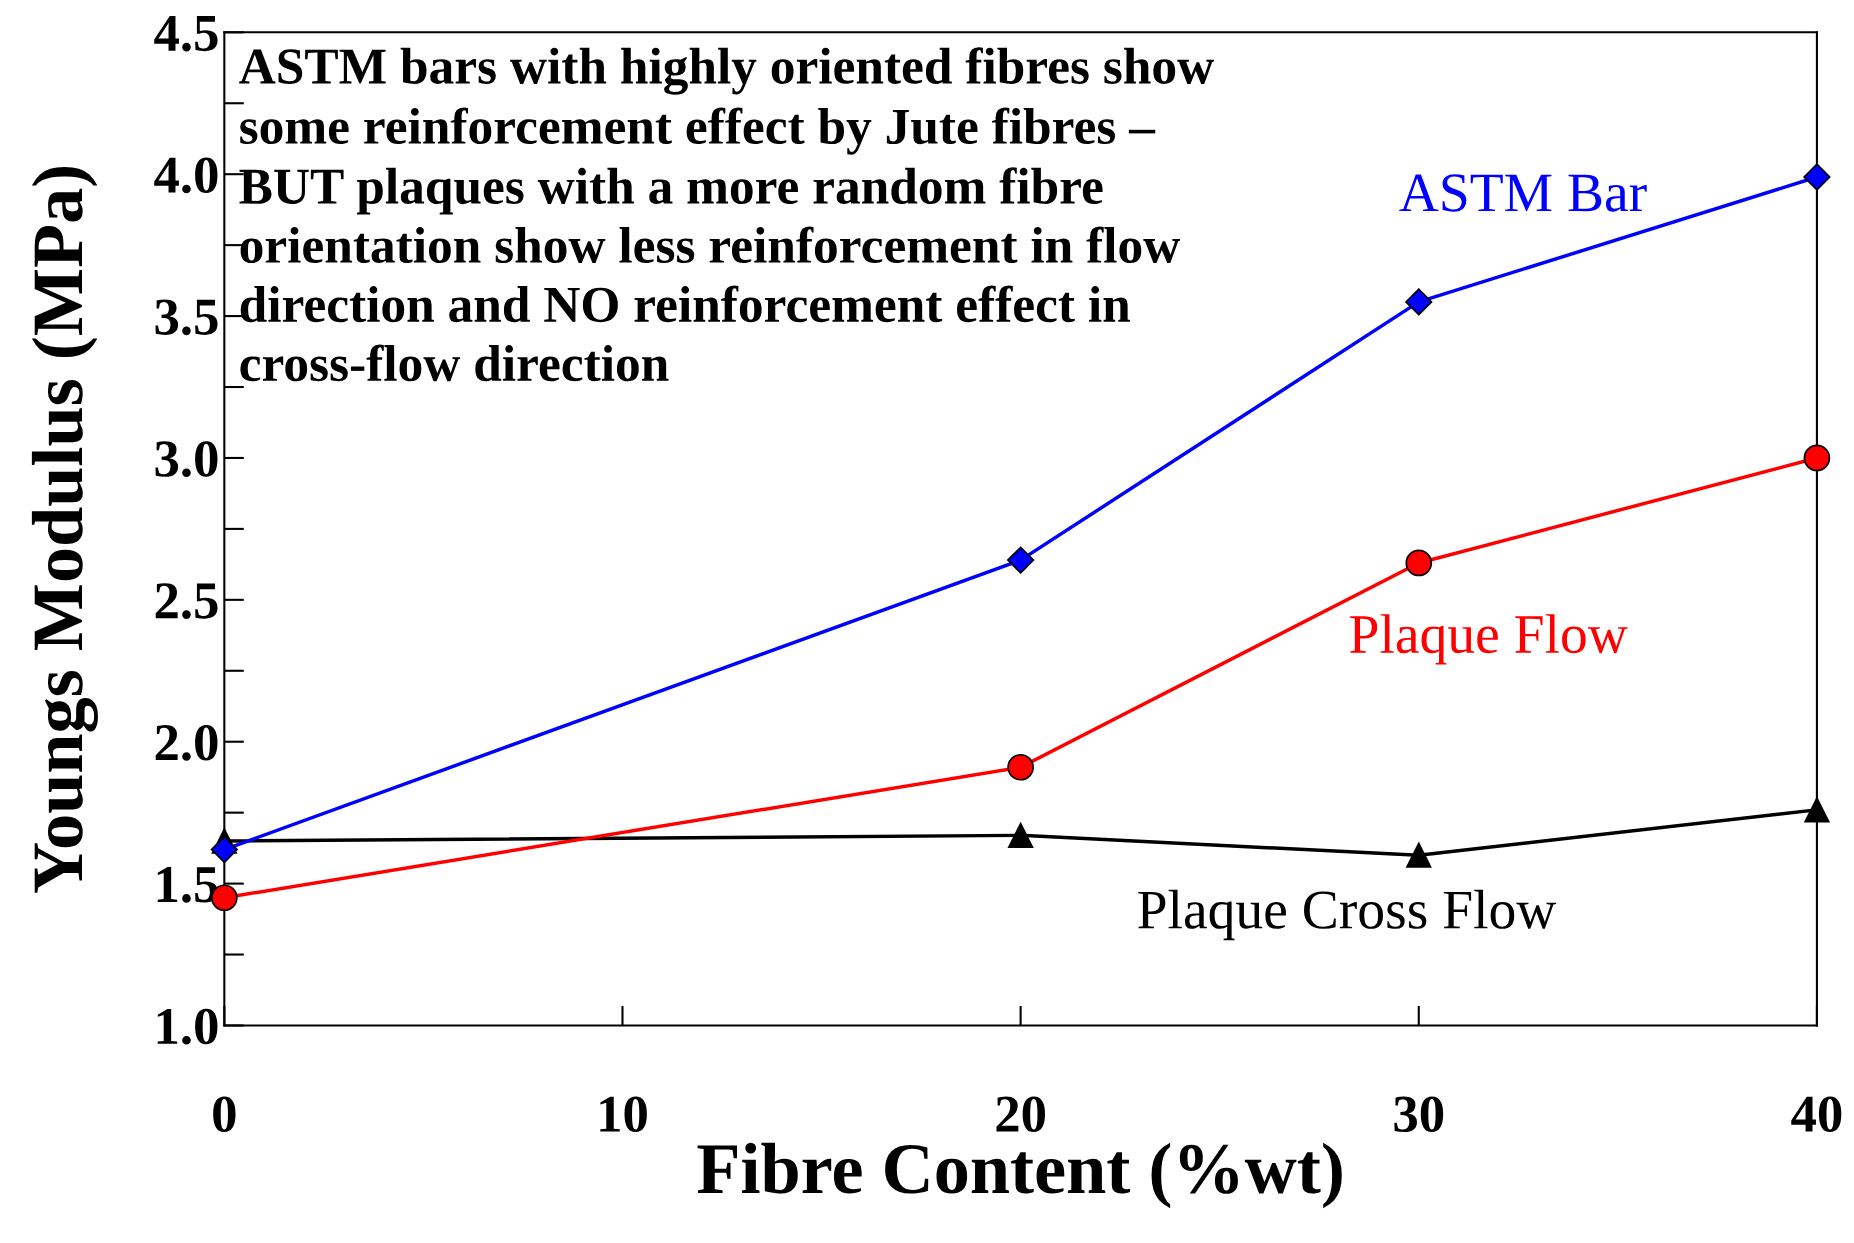 This screenshot has width=1854, height=1243. Describe the element at coordinates (186, 33) in the screenshot. I see `y-tick-label: 4.5` at that location.